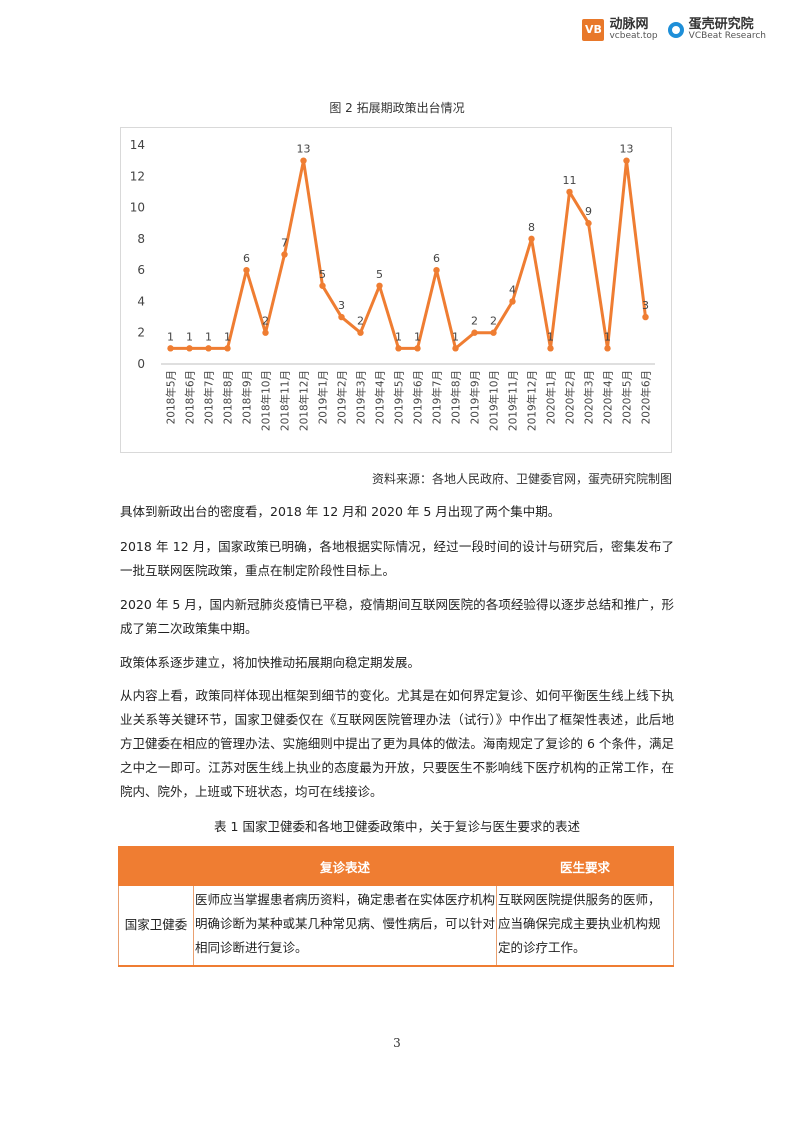 The width and height of the screenshot is (794, 1123). I want to click on x-tick-label: 2019年4月, so click(380, 397).